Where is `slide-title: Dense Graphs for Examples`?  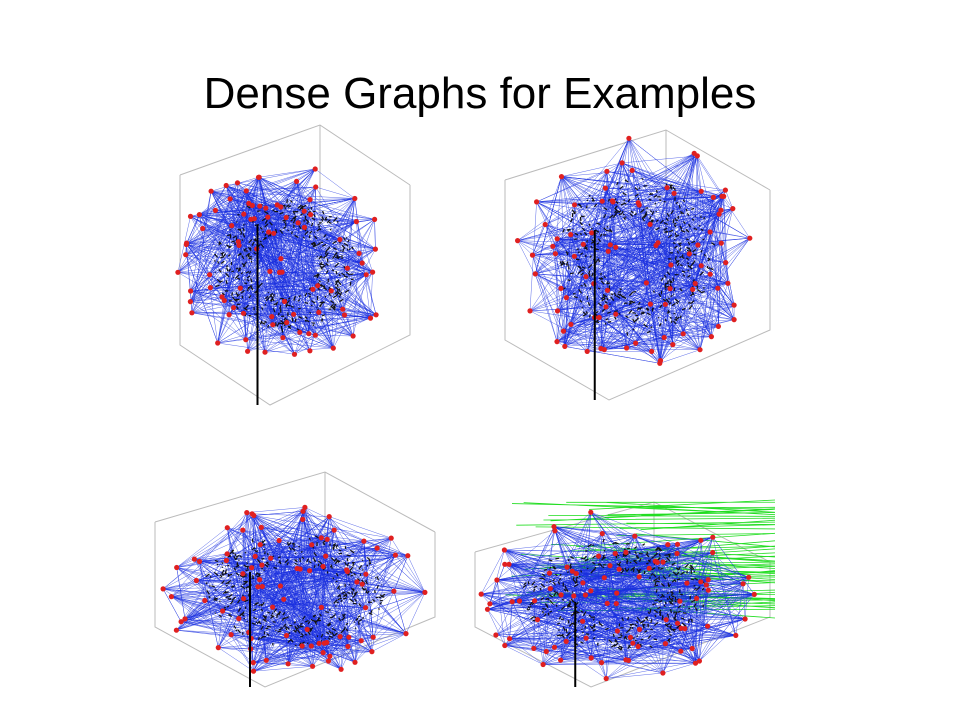
slide-title: Dense Graphs for Examples is located at coordinates (480, 93).